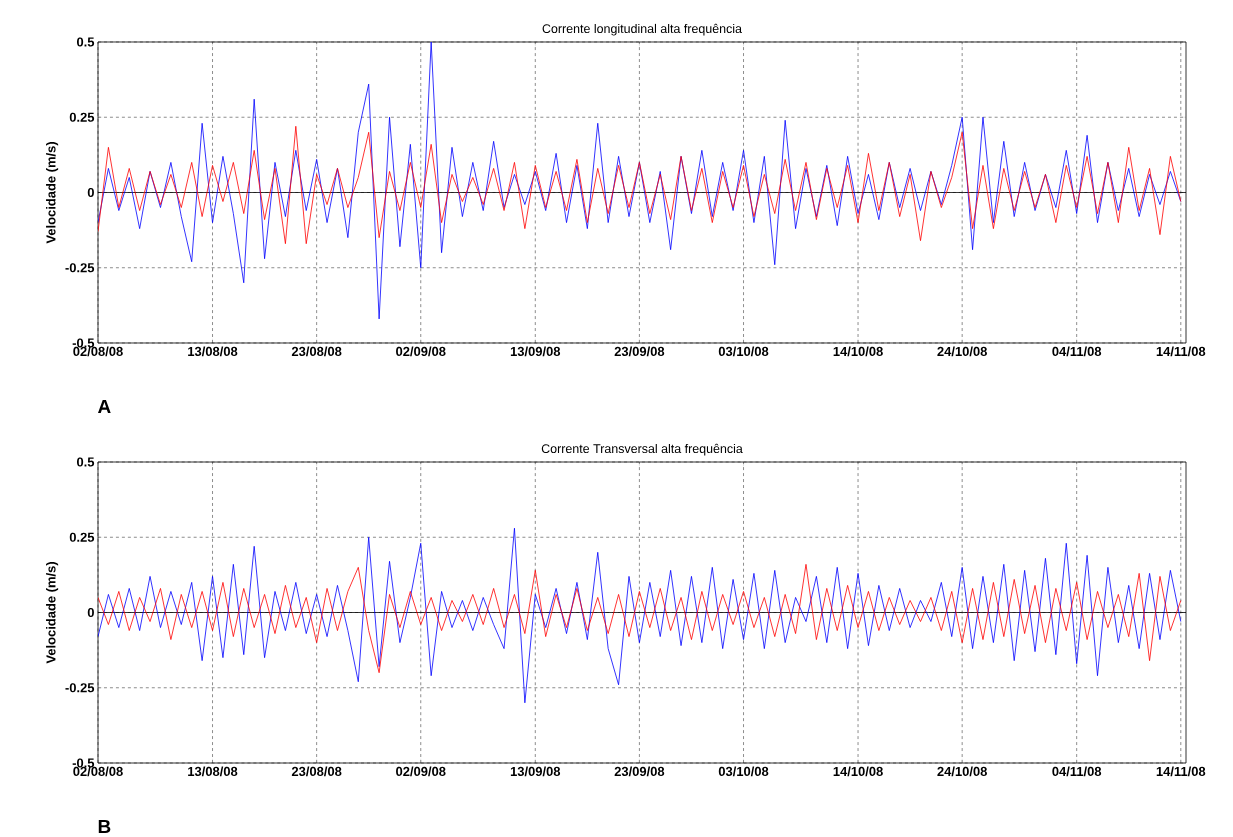 The width and height of the screenshot is (1233, 837). I want to click on text: B, so click(104, 826).